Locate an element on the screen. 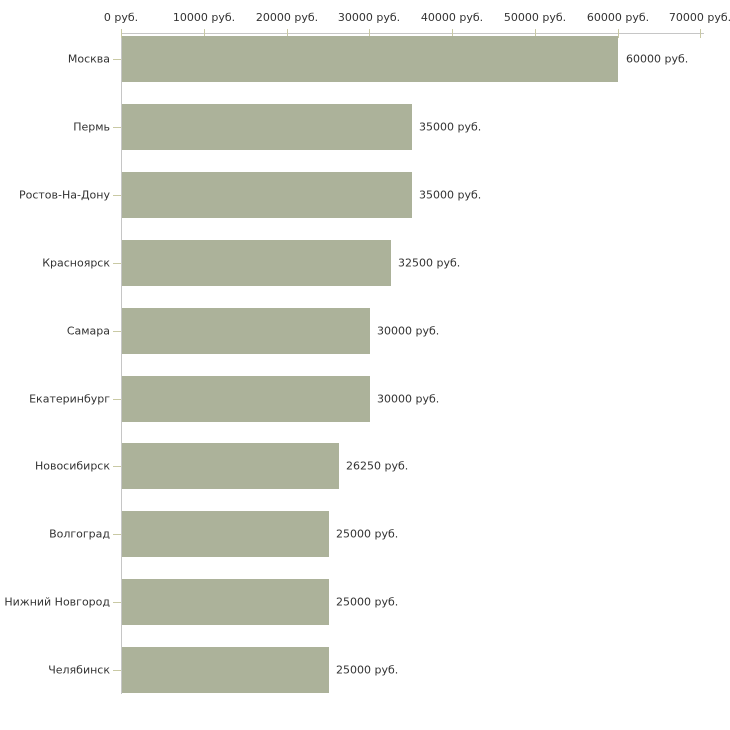  category-label: Ростов-На-Дону is located at coordinates (64, 195).